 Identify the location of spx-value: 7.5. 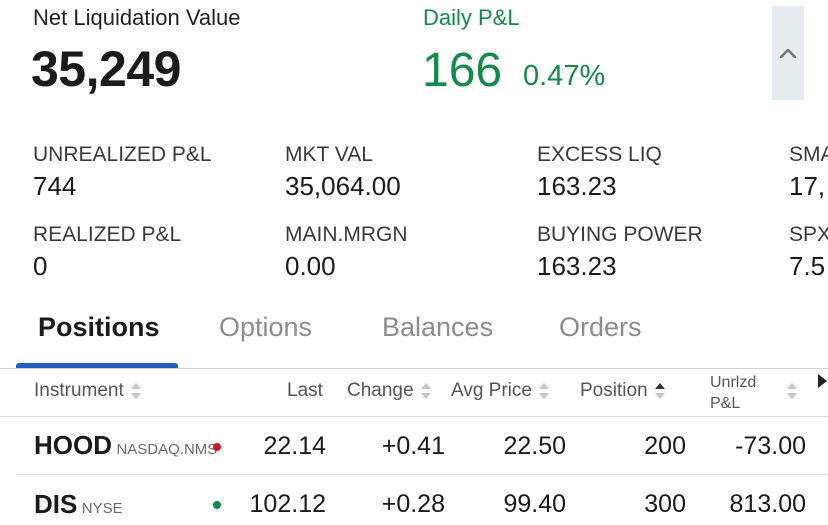
(807, 266).